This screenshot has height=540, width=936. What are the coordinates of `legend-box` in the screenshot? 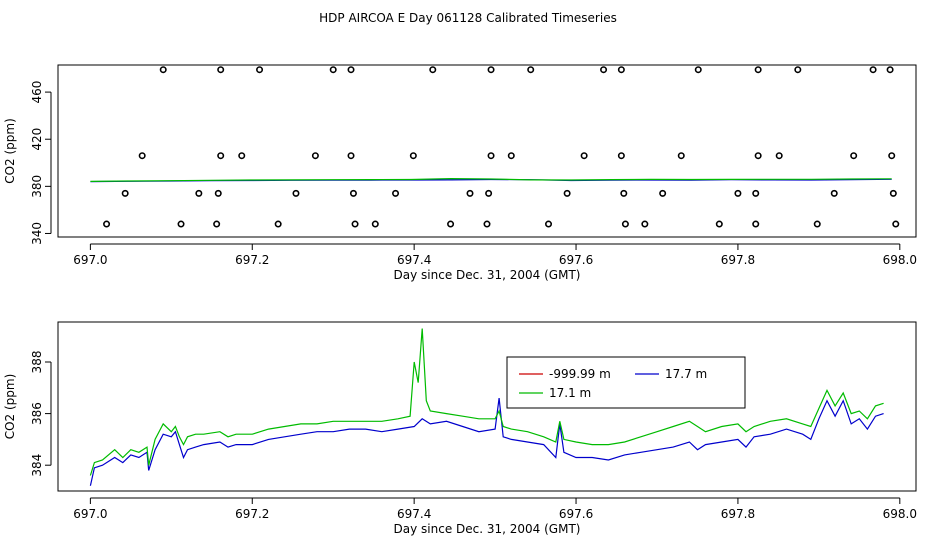 It's located at (626, 382).